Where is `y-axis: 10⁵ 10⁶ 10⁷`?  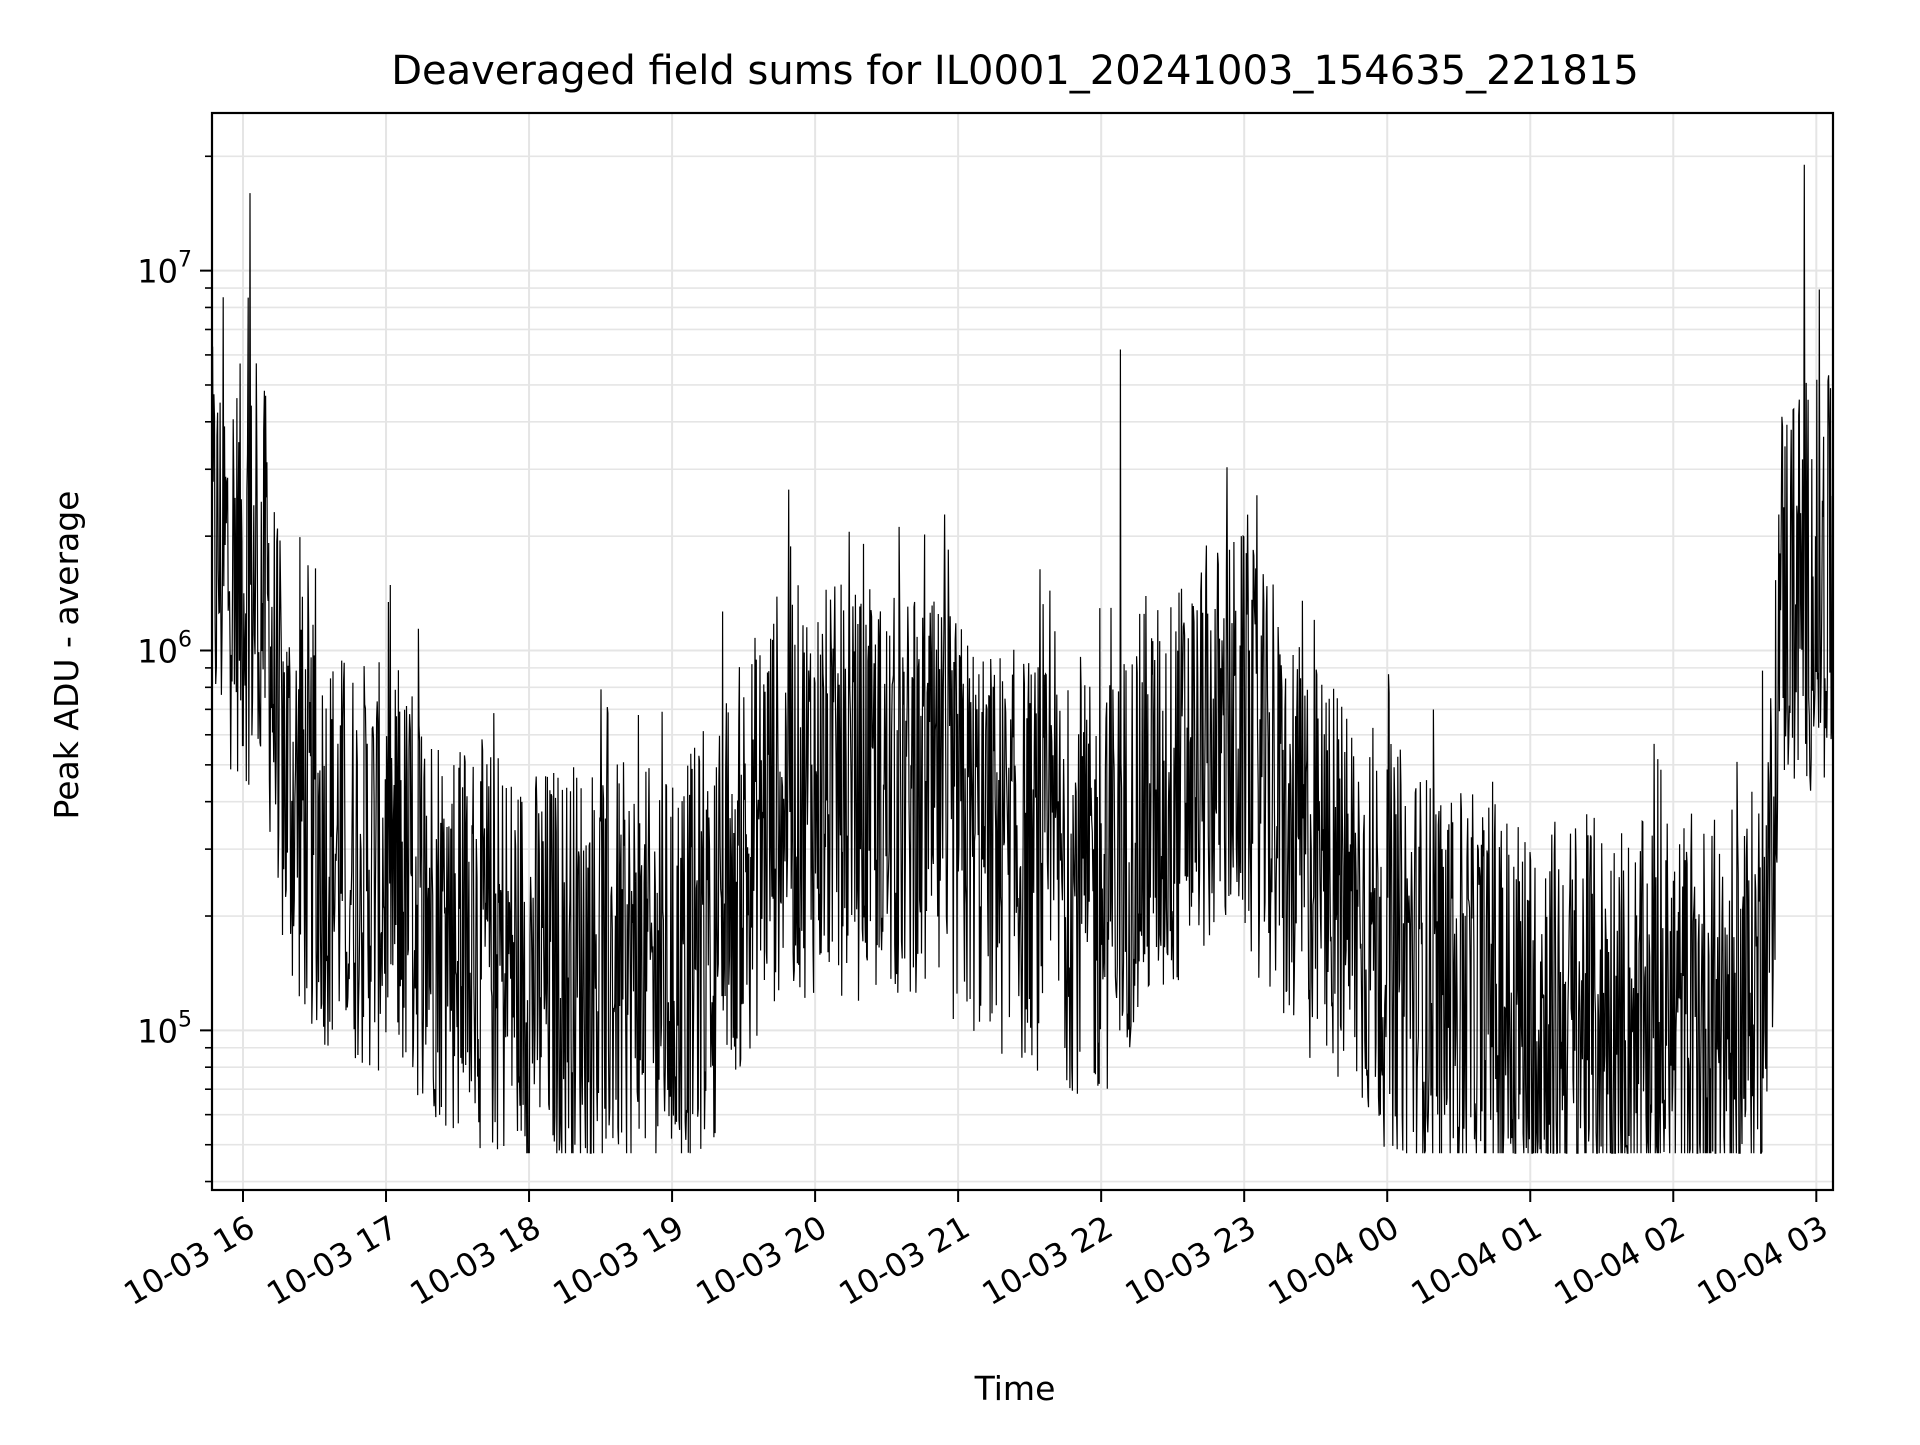
y-axis: 10⁵ 10⁶ 10⁷ is located at coordinates (174, 669).